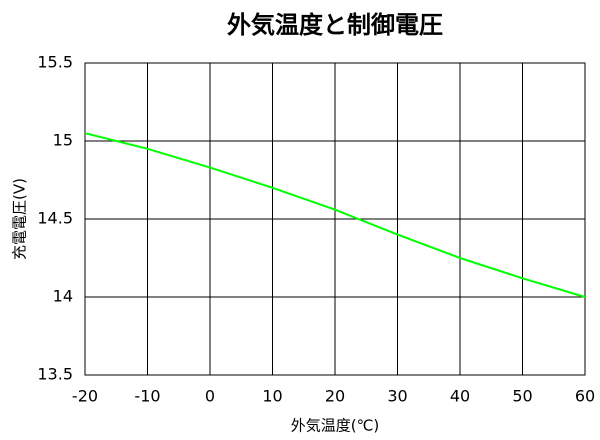 The width and height of the screenshot is (600, 440). I want to click on x-tick-label: 40, so click(460, 396).